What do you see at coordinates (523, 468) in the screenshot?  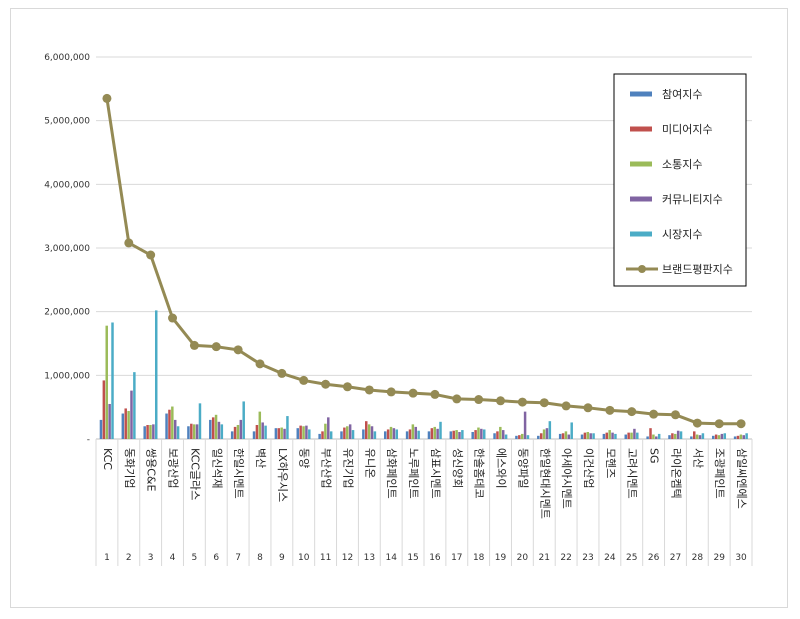 I see `x-category-label-20: 동양파일` at bounding box center [523, 468].